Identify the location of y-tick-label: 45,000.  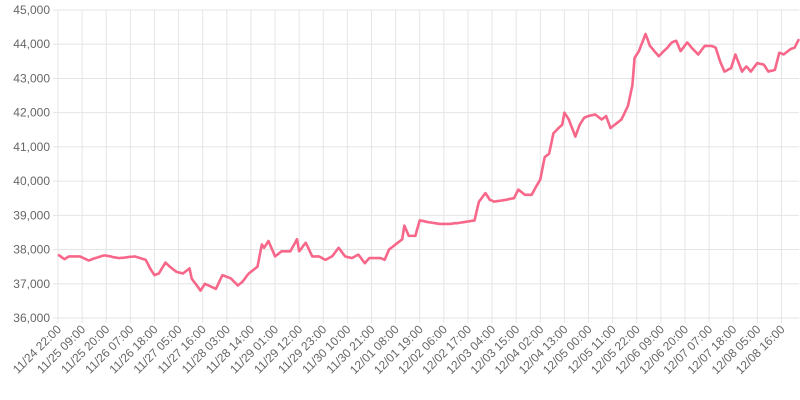
(31, 10).